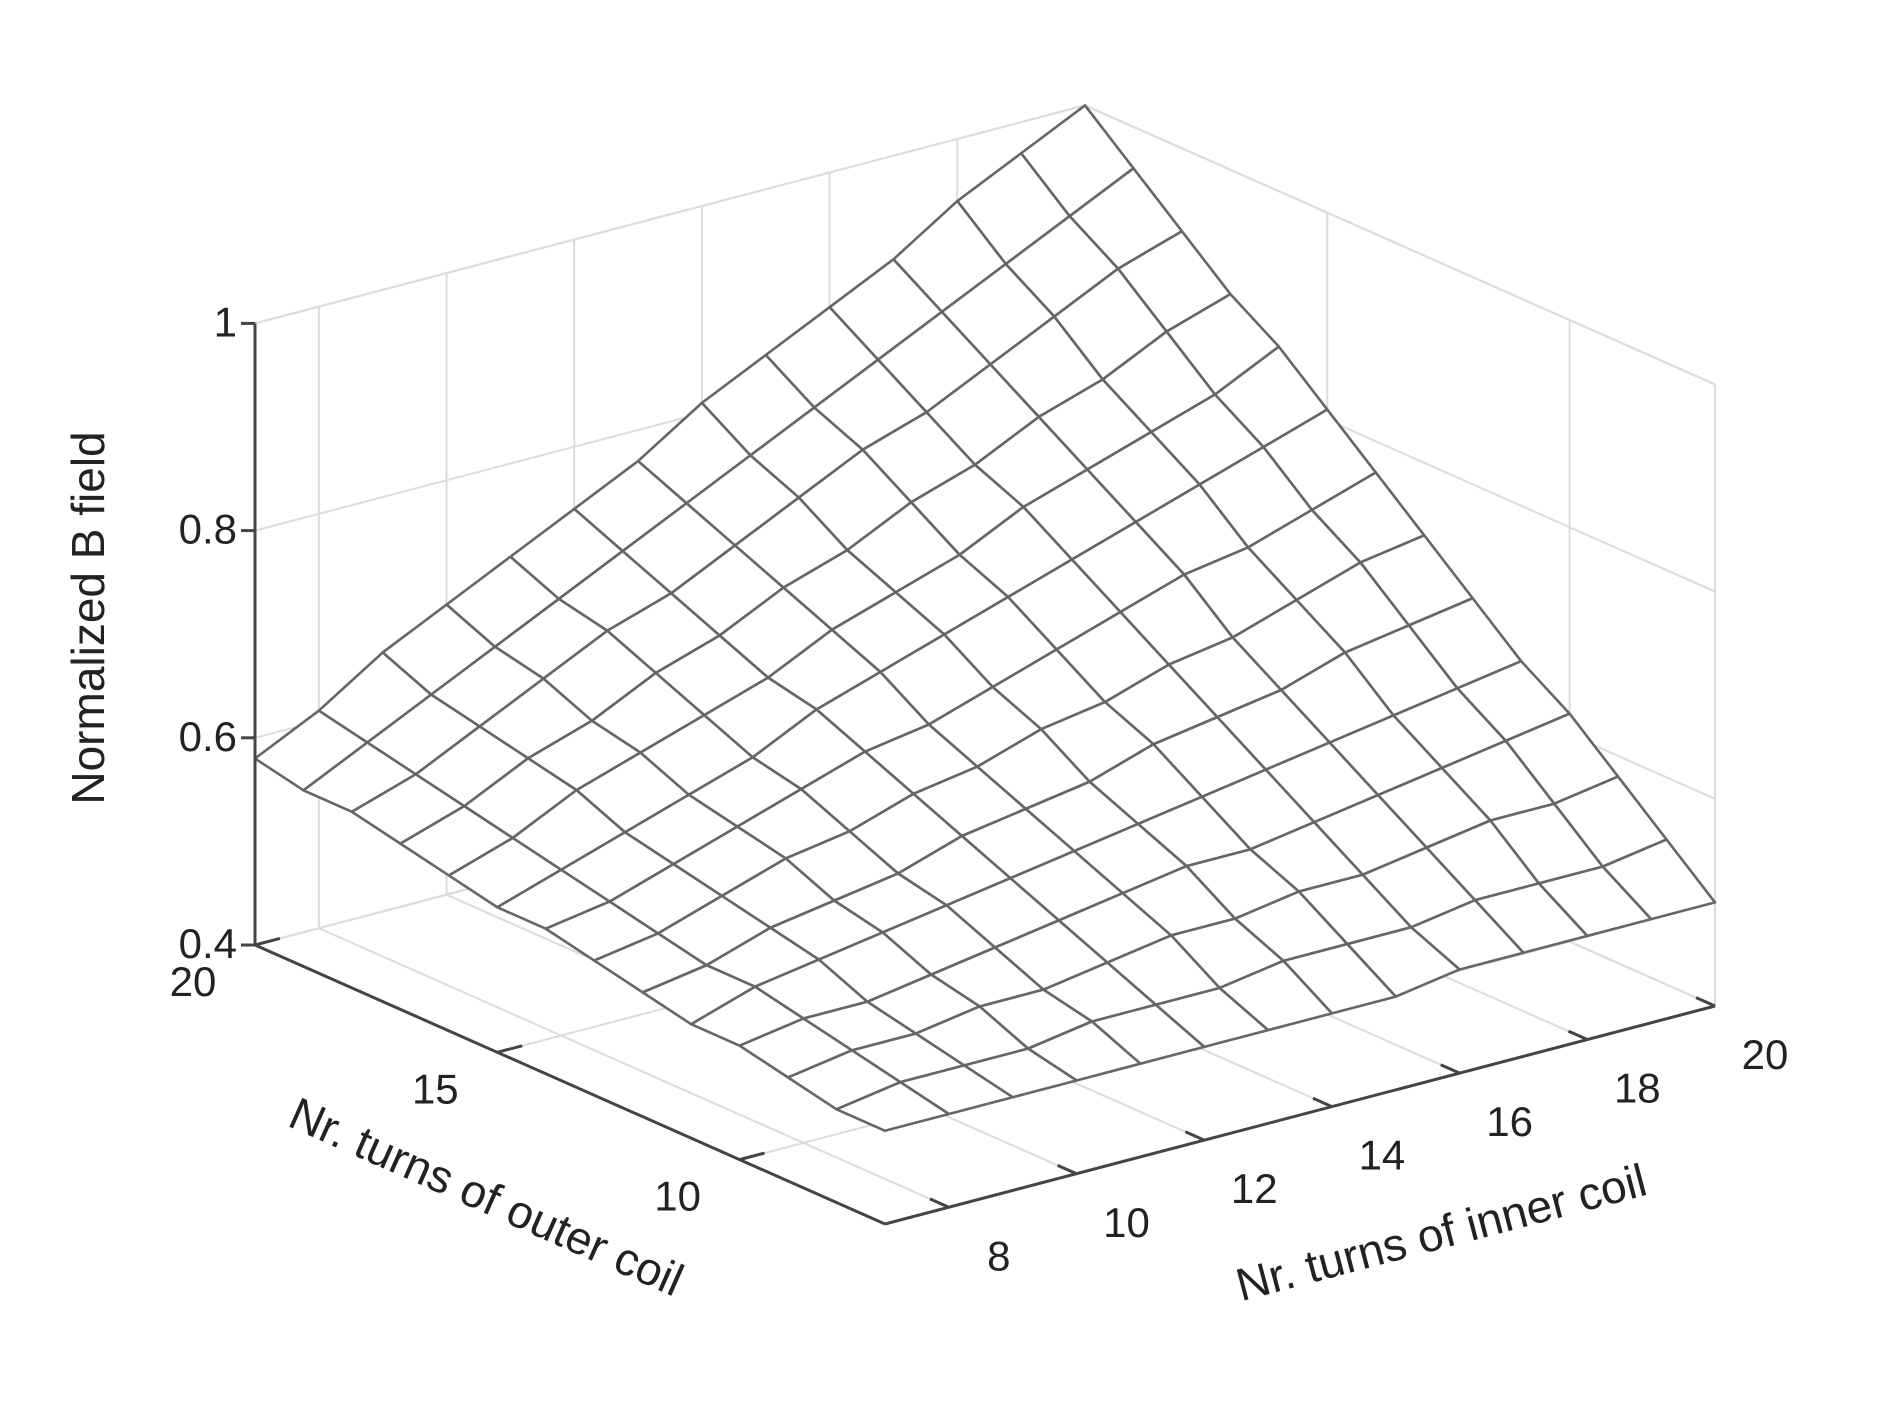  Describe the element at coordinates (1300, 1115) in the screenshot. I see `x-axis` at that location.